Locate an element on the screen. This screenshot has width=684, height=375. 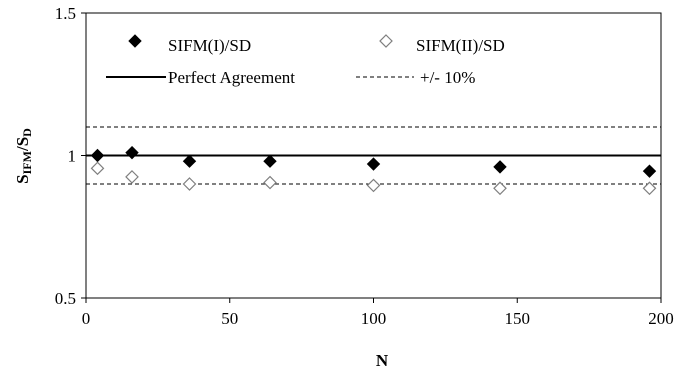
legend-label-plus-minus-10: +/- 10% is located at coordinates (447, 77).